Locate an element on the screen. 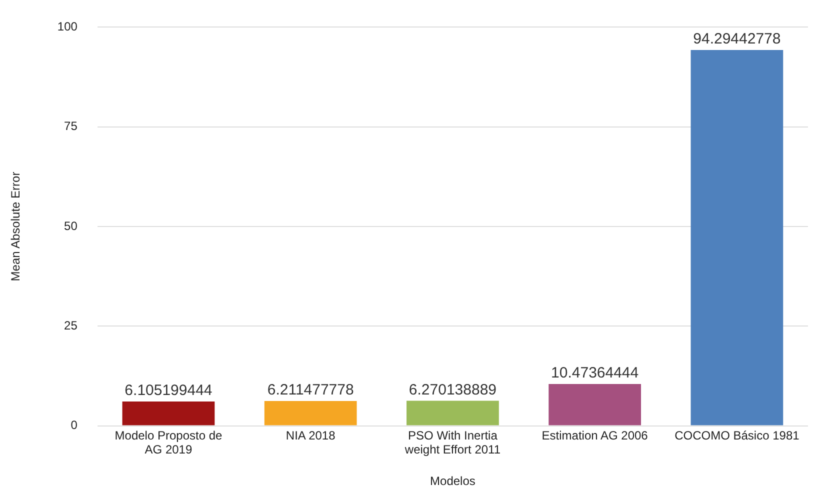  data-label: 6.270138889 is located at coordinates (452, 389).